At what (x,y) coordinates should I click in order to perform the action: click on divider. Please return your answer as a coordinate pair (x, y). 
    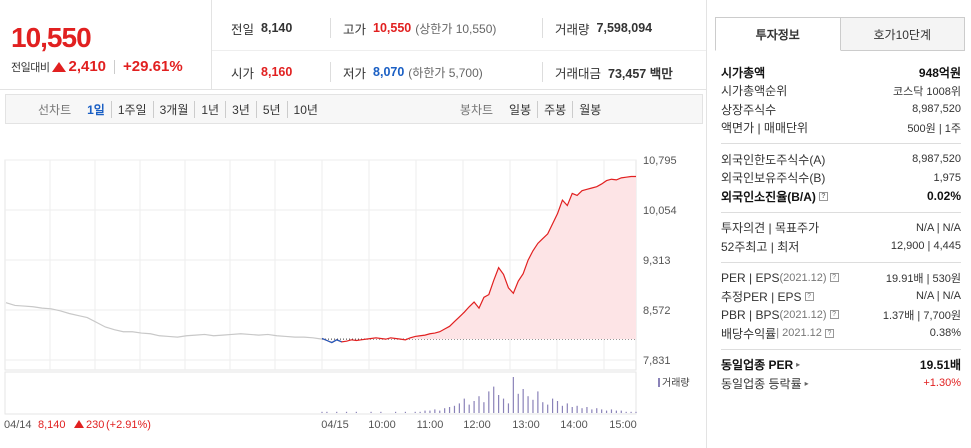
    Looking at the image, I should click on (115, 66).